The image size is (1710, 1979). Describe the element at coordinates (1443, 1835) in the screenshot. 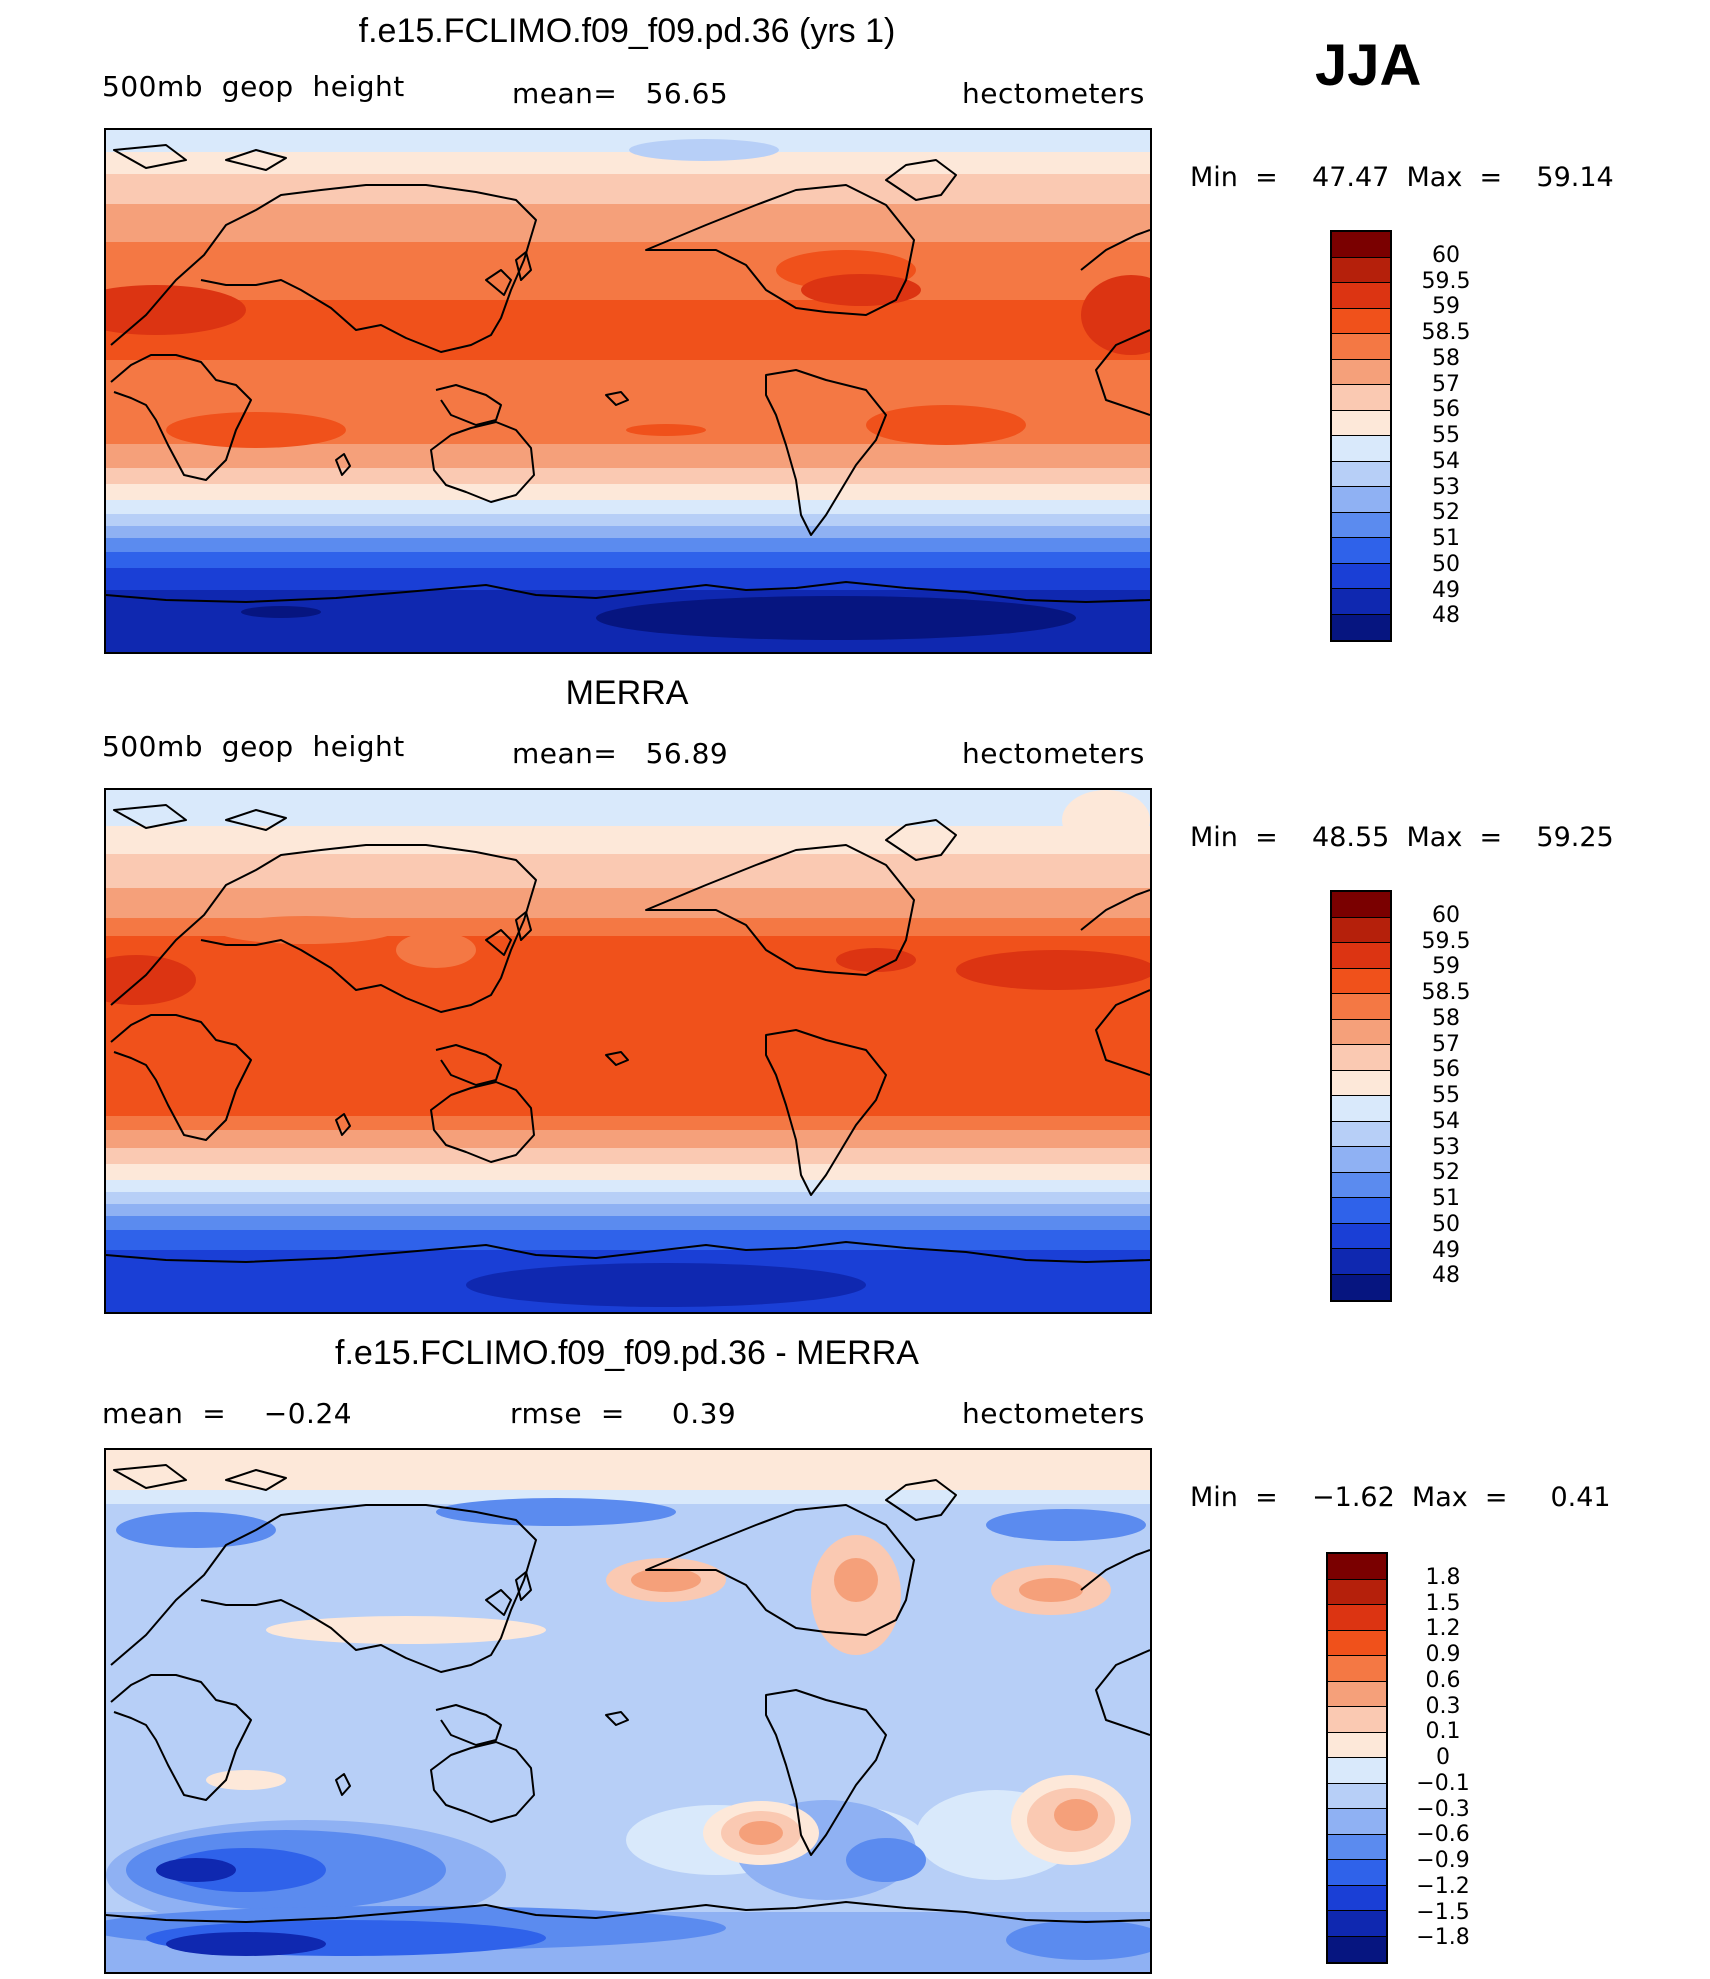

I see `colorbar-tick-label: −0.6` at that location.